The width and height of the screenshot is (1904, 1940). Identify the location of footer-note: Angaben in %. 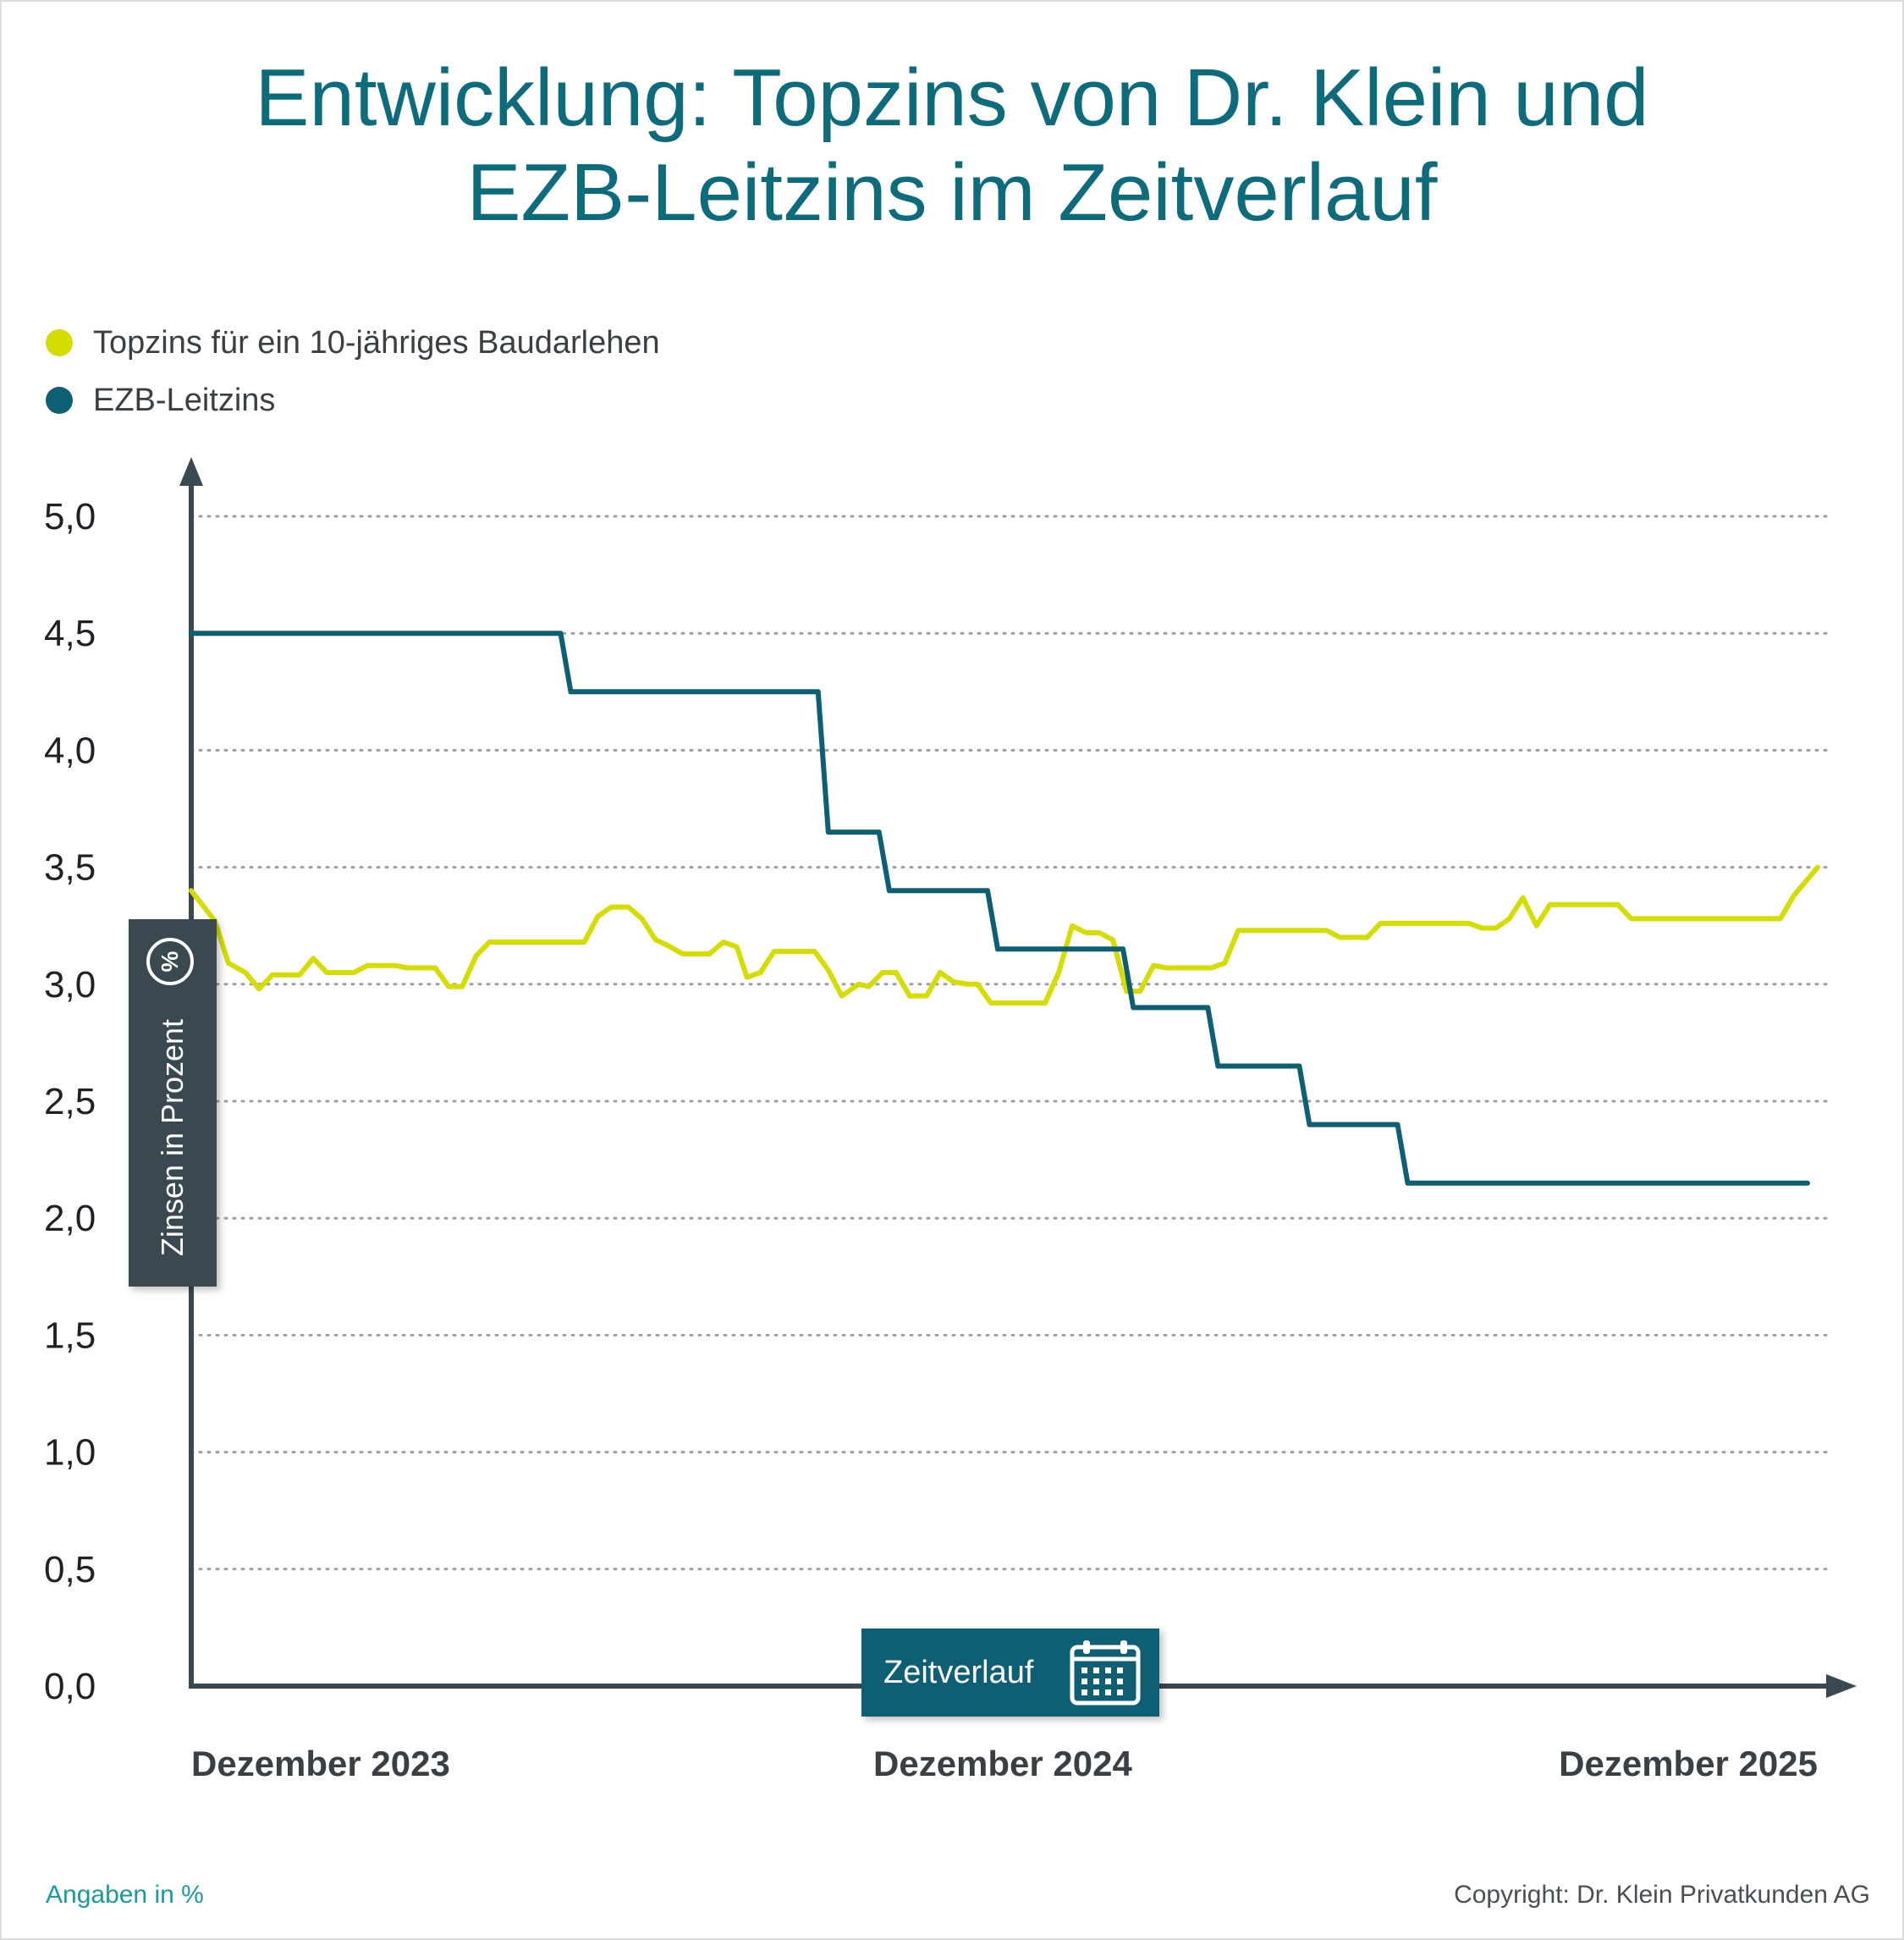
(125, 1895).